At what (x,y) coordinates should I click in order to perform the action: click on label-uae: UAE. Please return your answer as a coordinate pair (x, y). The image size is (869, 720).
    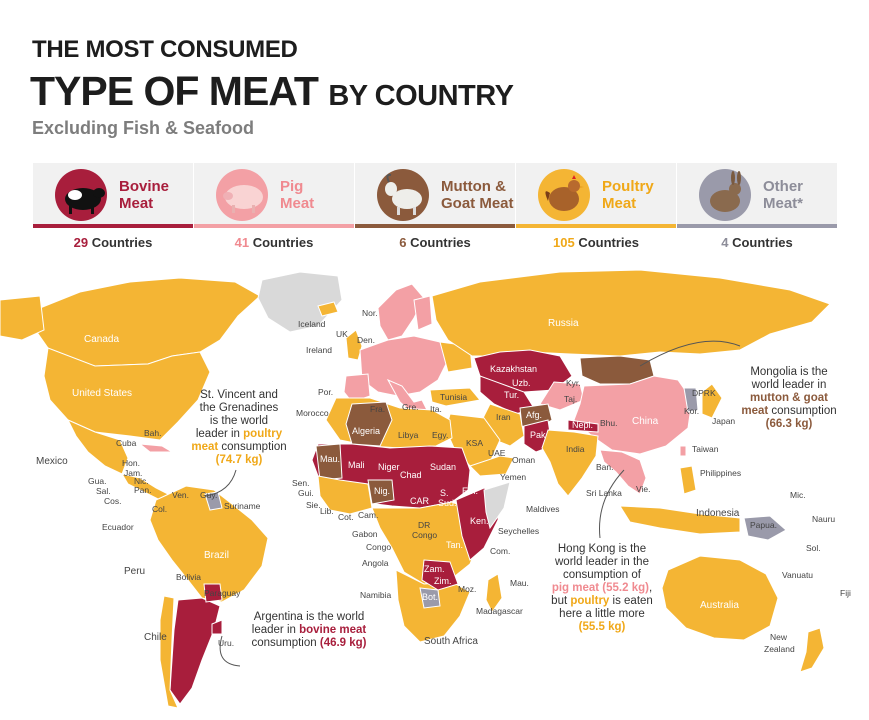
    Looking at the image, I should click on (497, 453).